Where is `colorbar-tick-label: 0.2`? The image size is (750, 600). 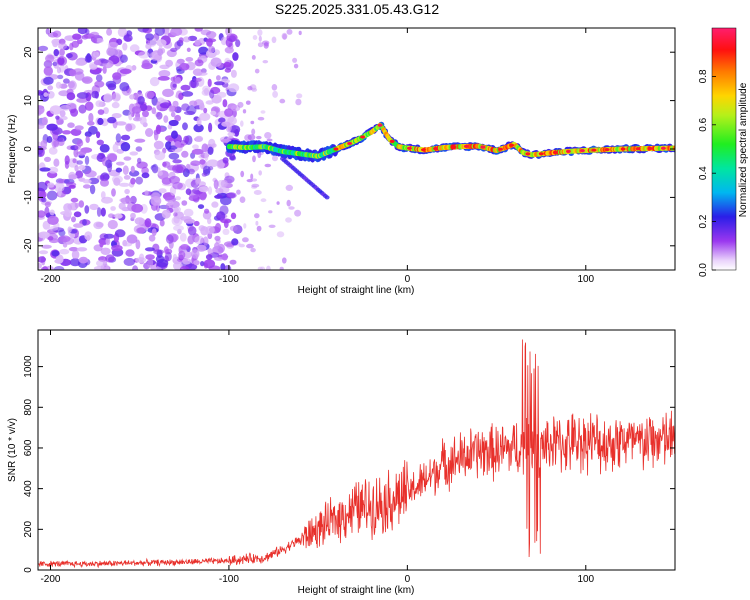
colorbar-tick-label: 0.2 is located at coordinates (703, 221).